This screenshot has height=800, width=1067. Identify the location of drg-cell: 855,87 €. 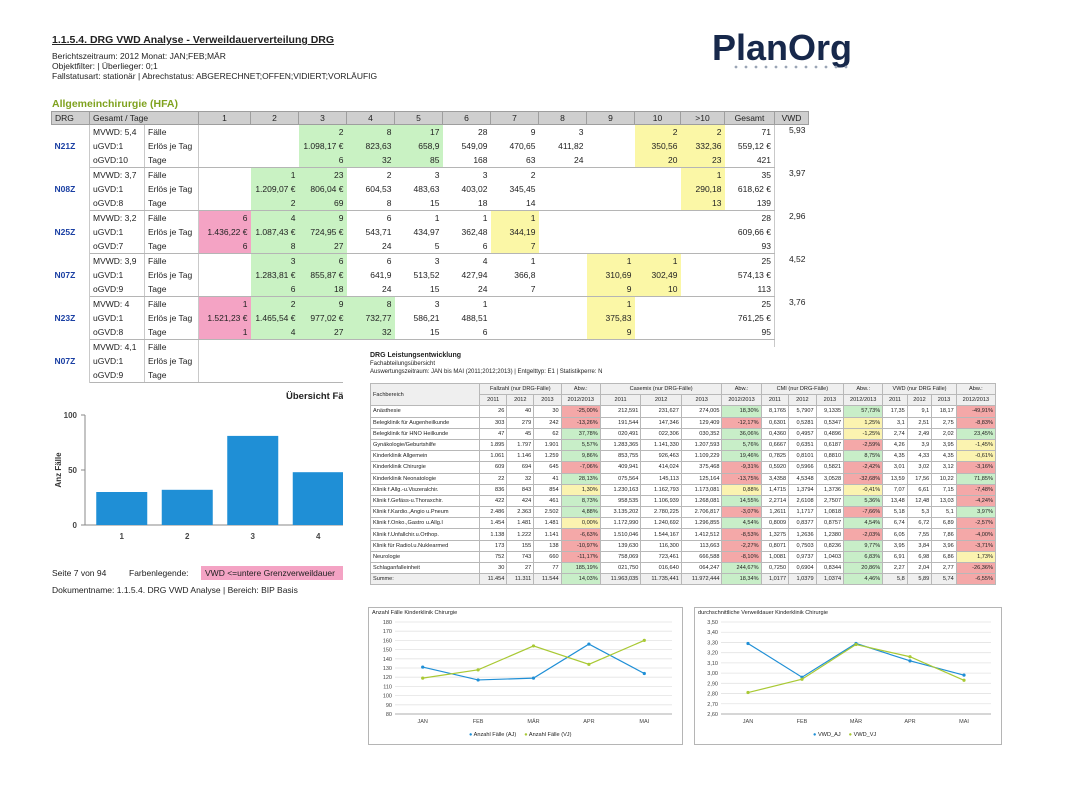
(322, 275).